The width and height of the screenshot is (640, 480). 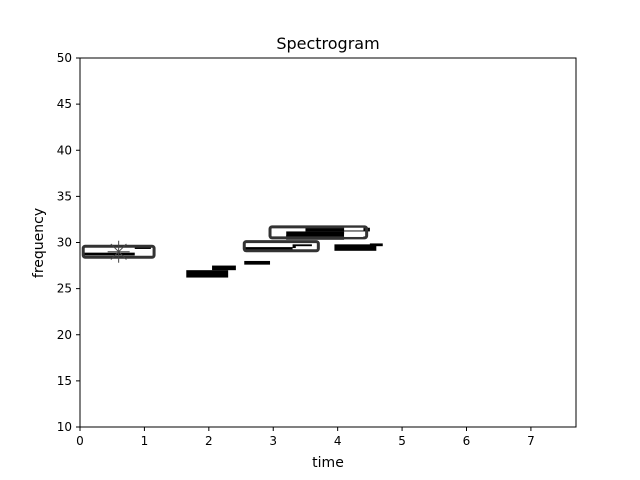 I want to click on x-tick-label: 1, so click(x=145, y=441).